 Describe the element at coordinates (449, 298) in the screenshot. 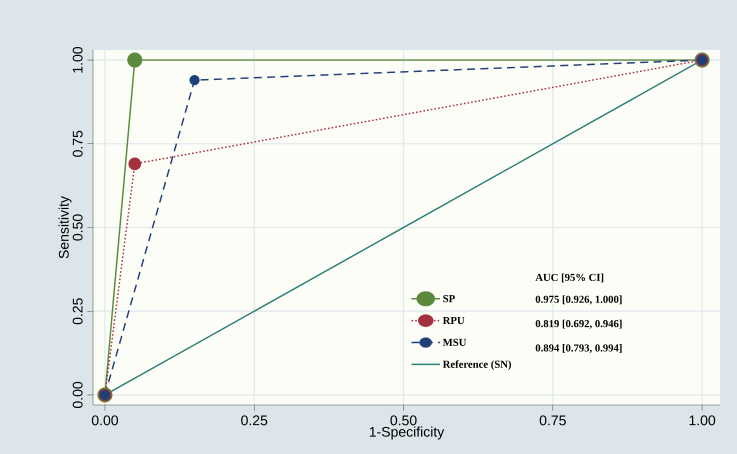

I see `legend-label: SP` at that location.